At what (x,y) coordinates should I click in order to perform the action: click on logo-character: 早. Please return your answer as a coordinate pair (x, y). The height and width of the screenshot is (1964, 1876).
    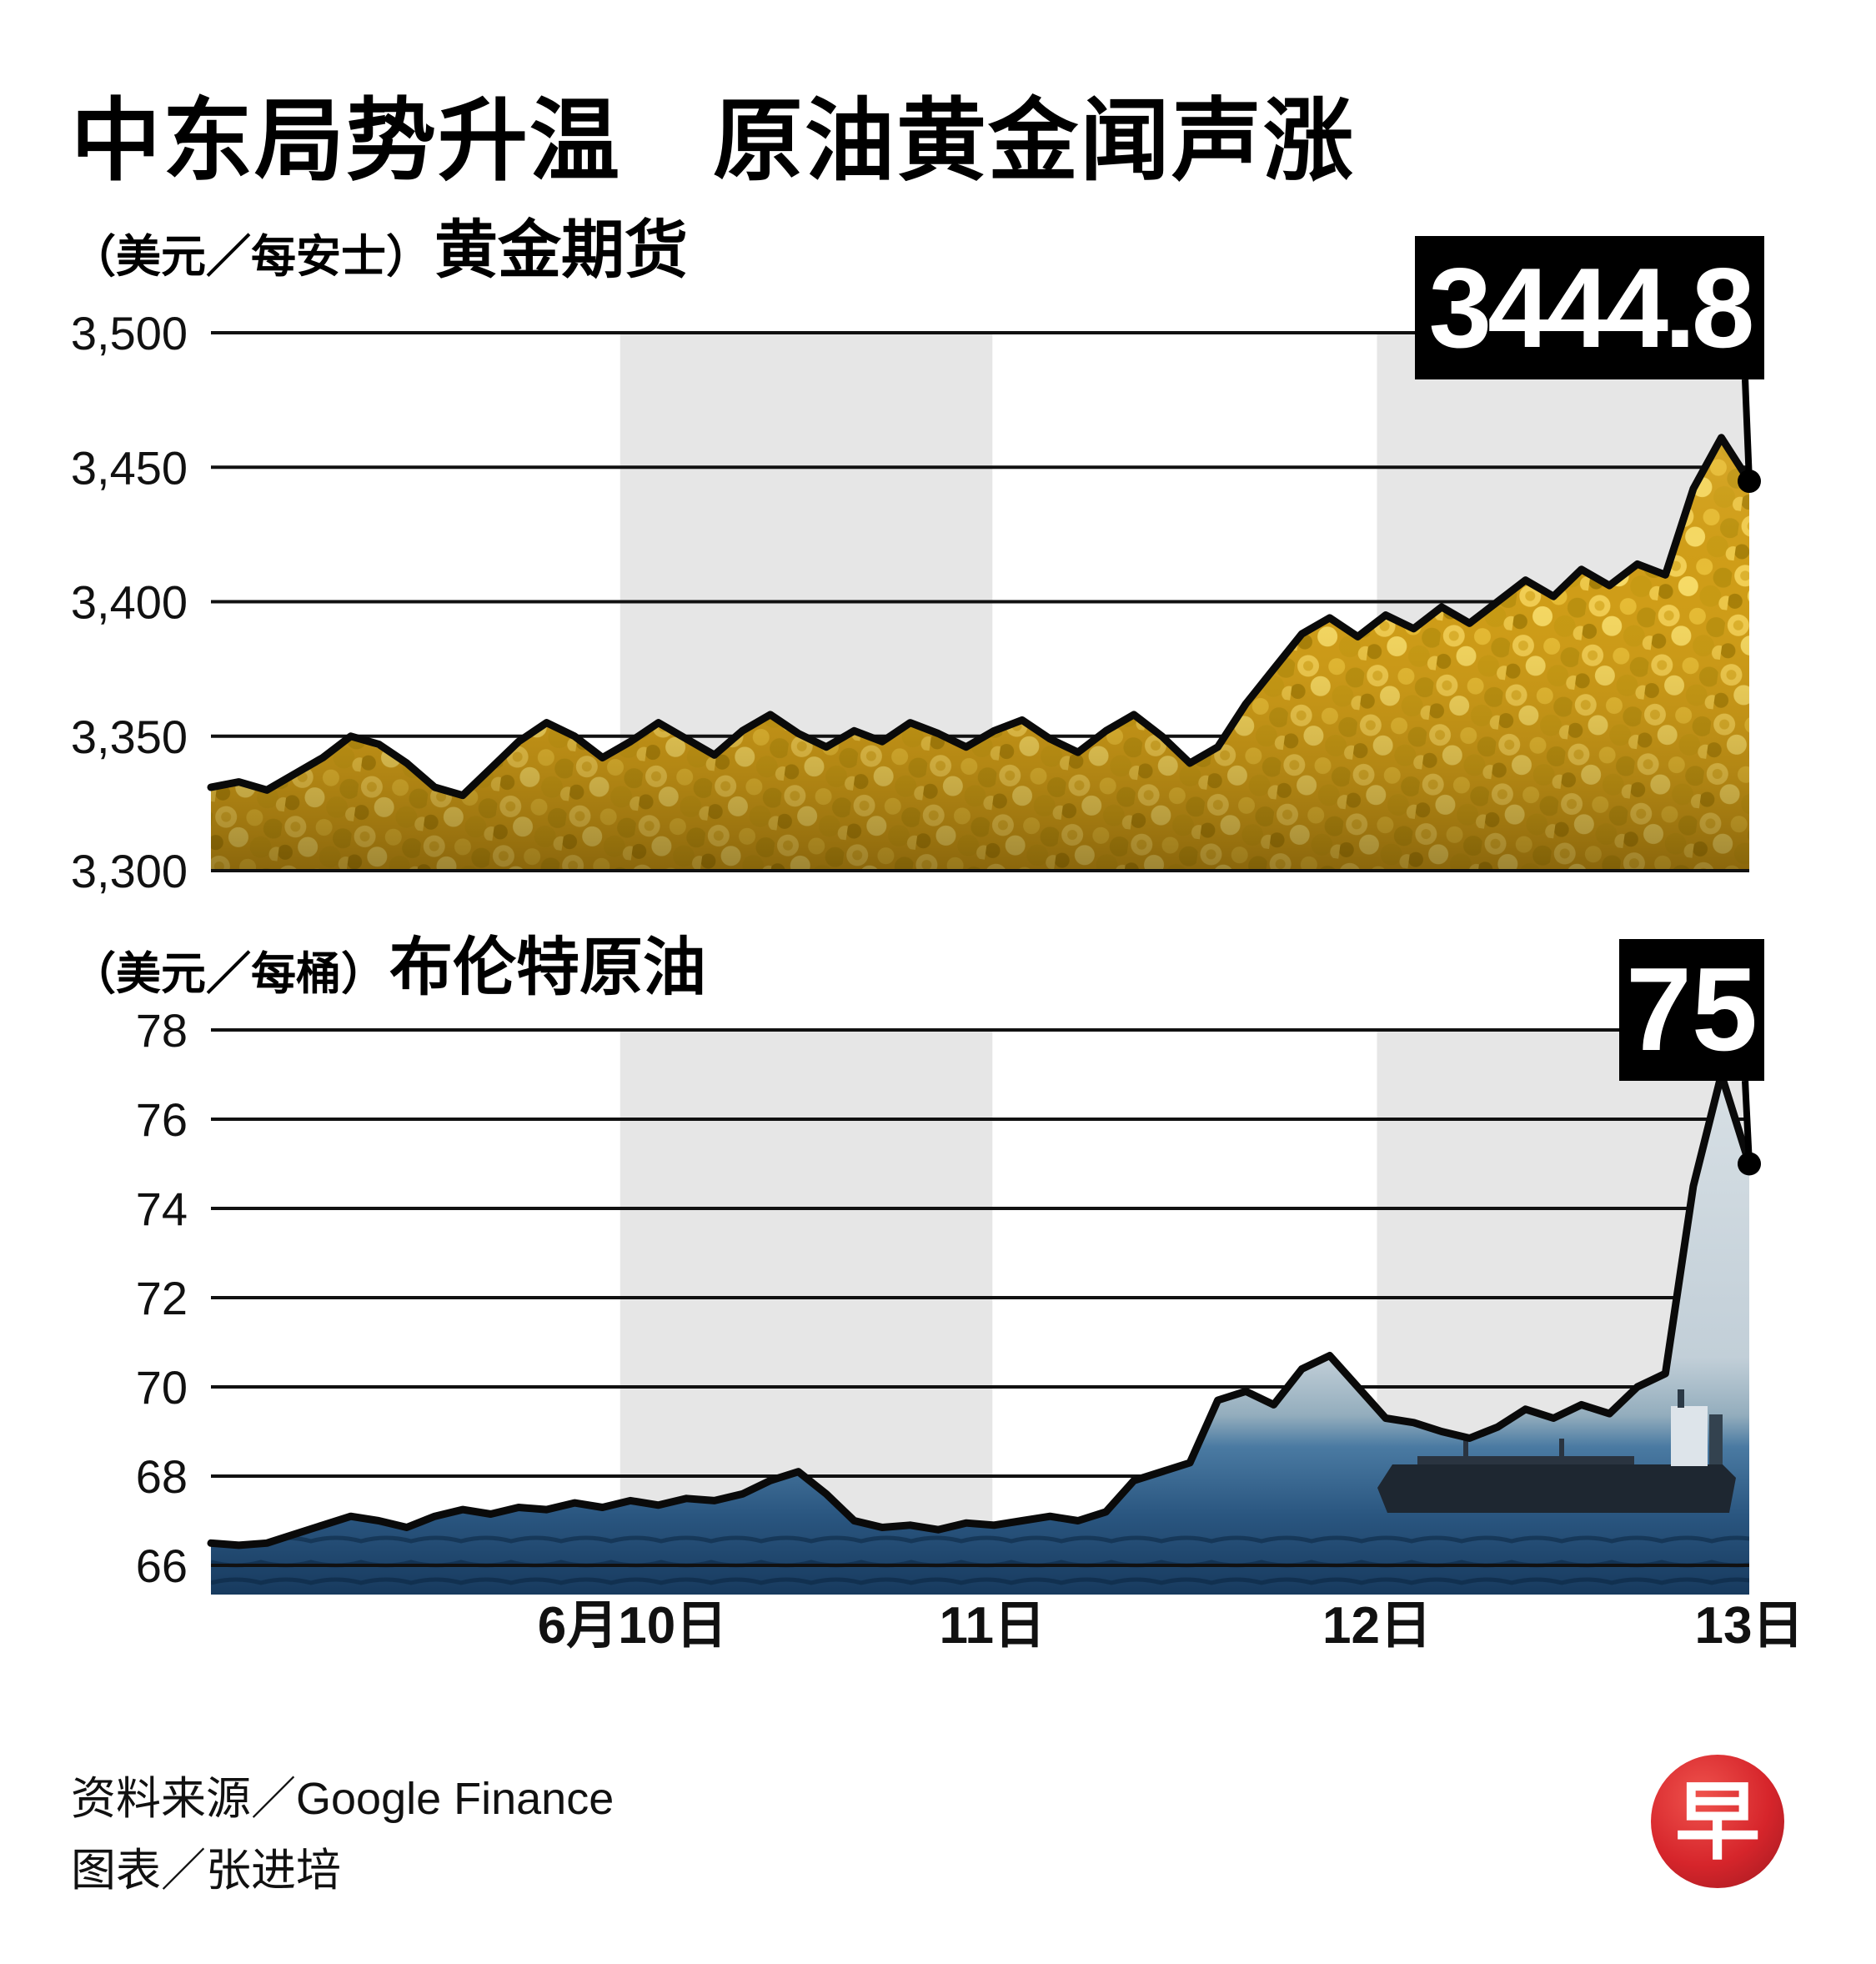
    Looking at the image, I should click on (1717, 1823).